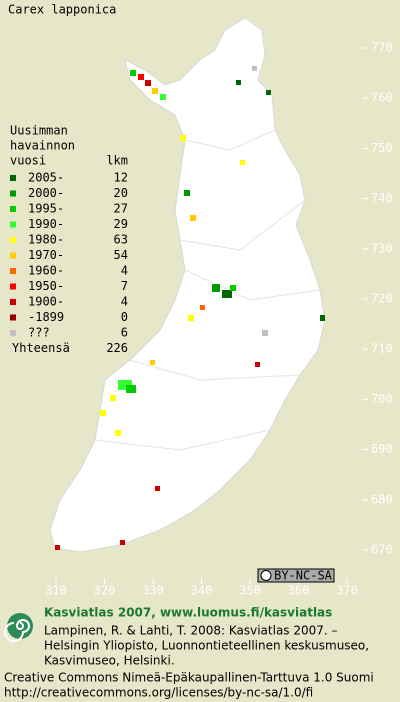 The height and width of the screenshot is (702, 400). What do you see at coordinates (105, 591) in the screenshot?
I see `x-axis-label: 320` at bounding box center [105, 591].